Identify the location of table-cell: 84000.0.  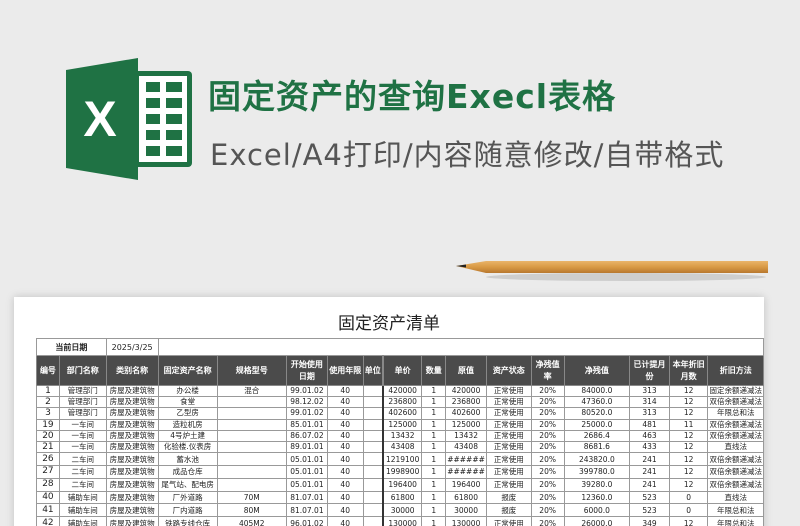
(597, 391).